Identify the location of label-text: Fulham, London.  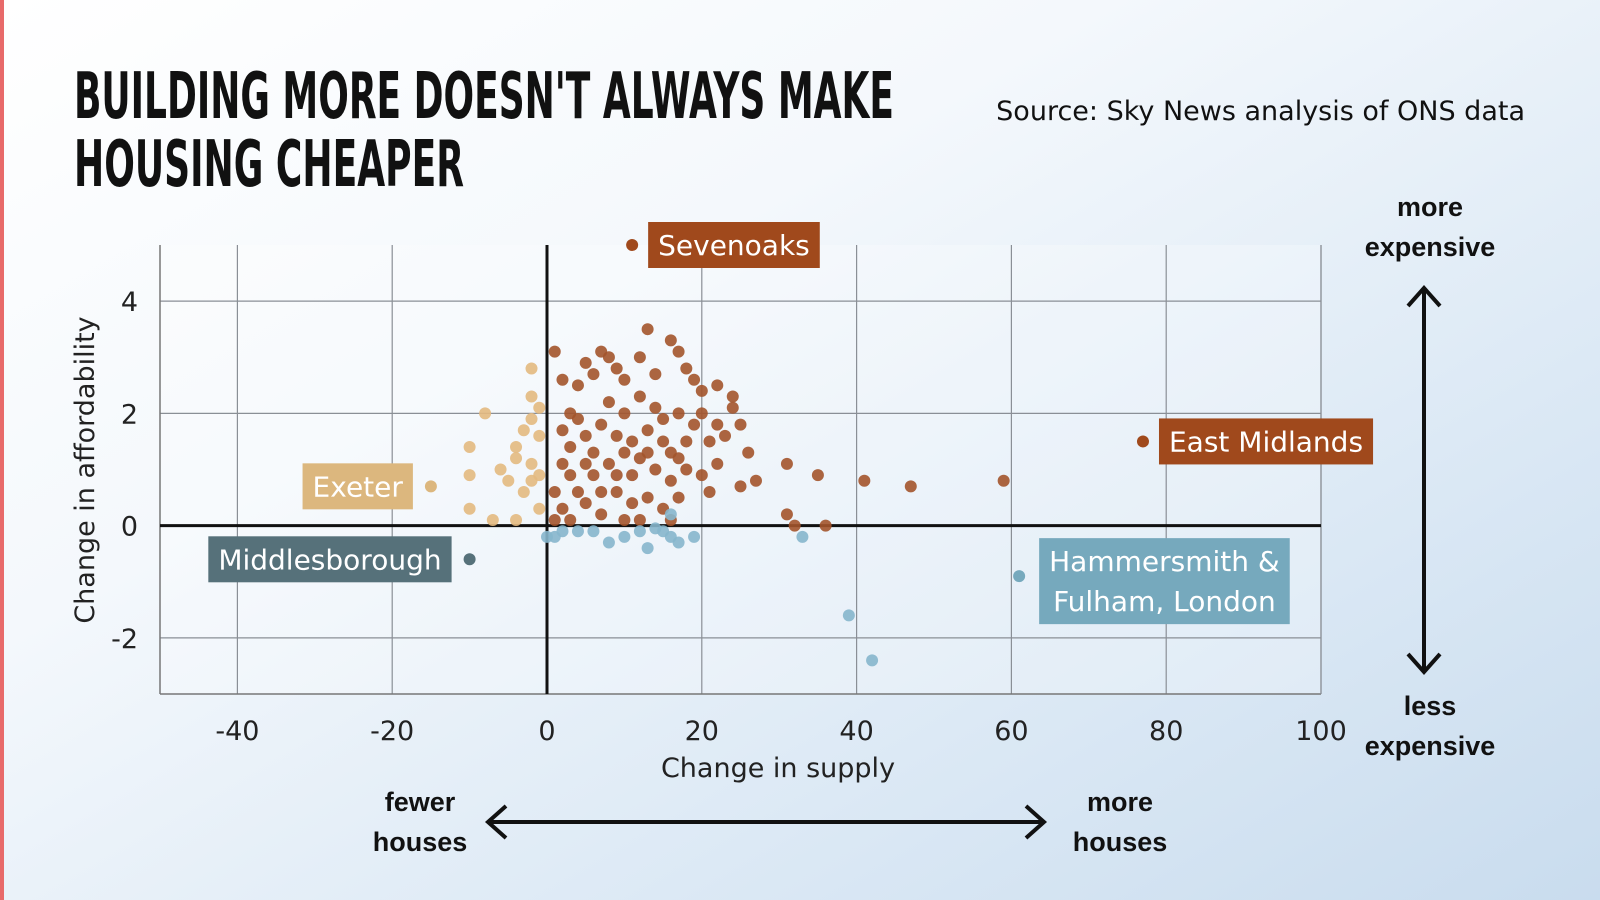
(1164, 601).